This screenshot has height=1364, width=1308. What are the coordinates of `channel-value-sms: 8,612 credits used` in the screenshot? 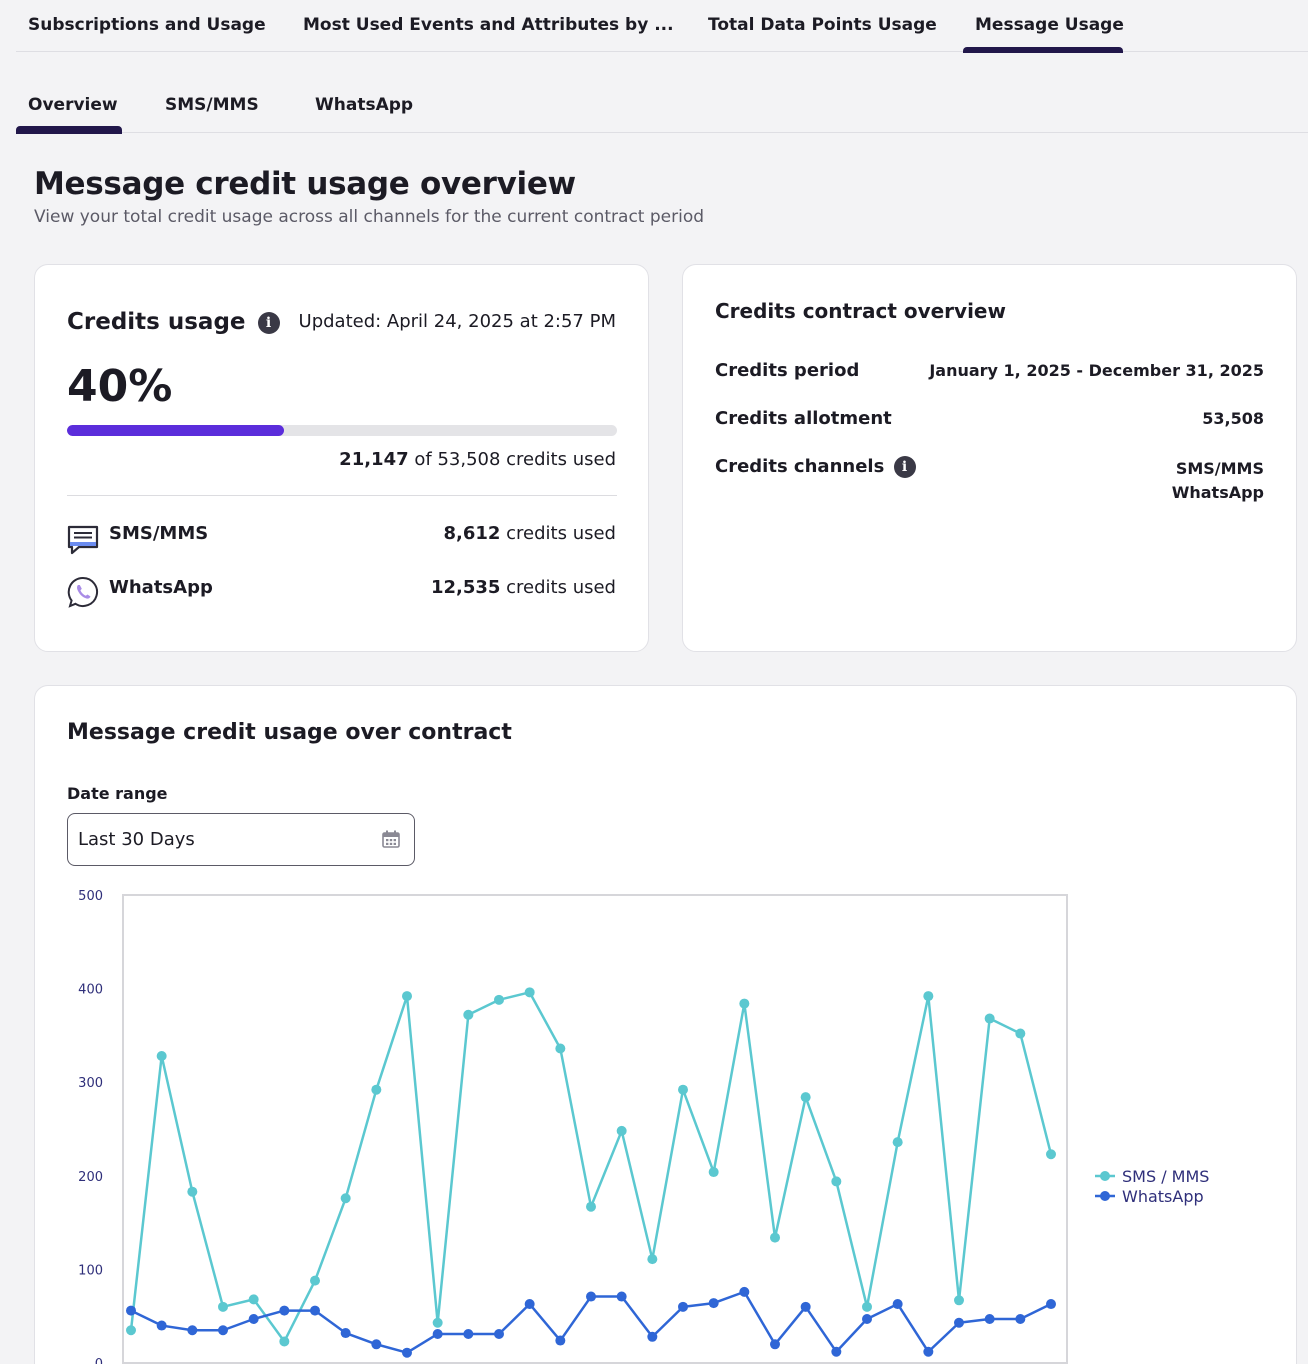 It's located at (529, 533).